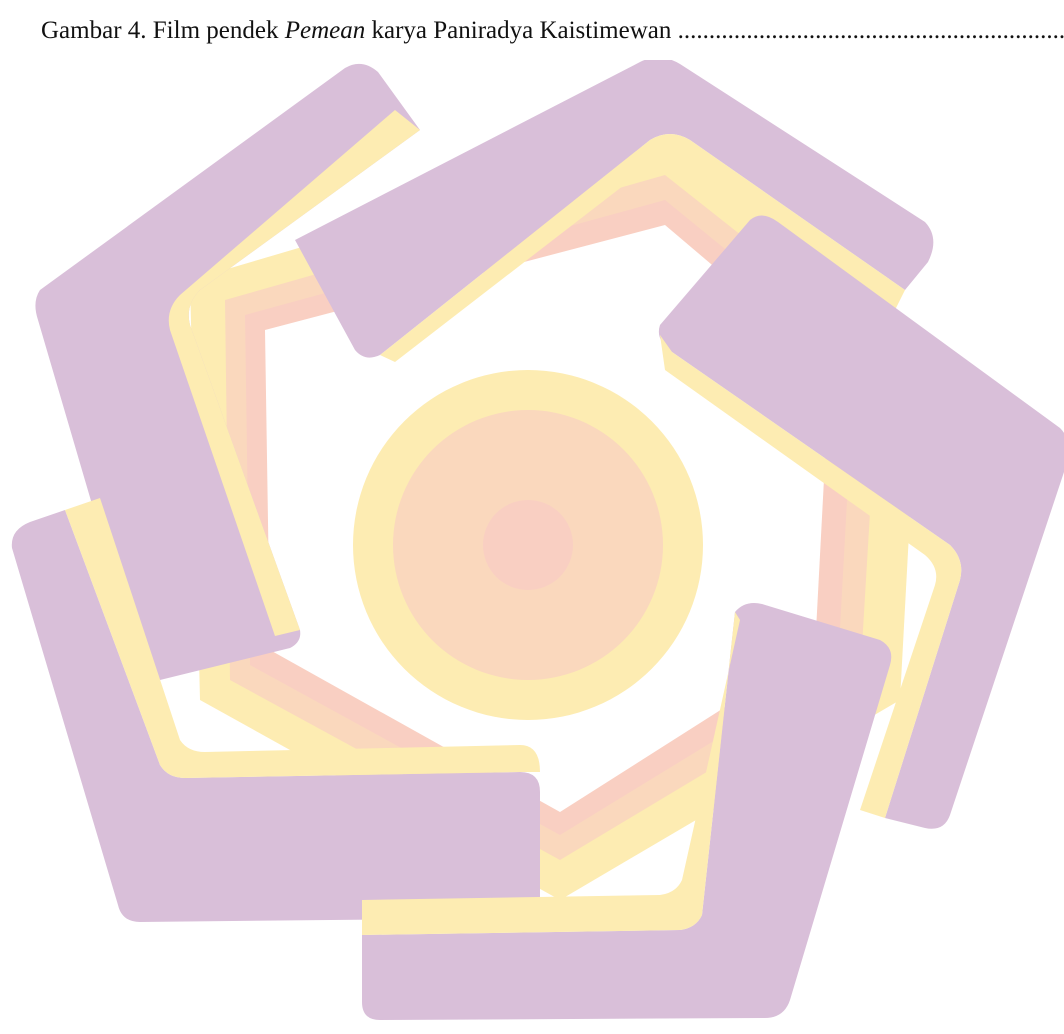 This screenshot has height=1034, width=1064. I want to click on logo-arm-upper-left-band, so click(294, 373).